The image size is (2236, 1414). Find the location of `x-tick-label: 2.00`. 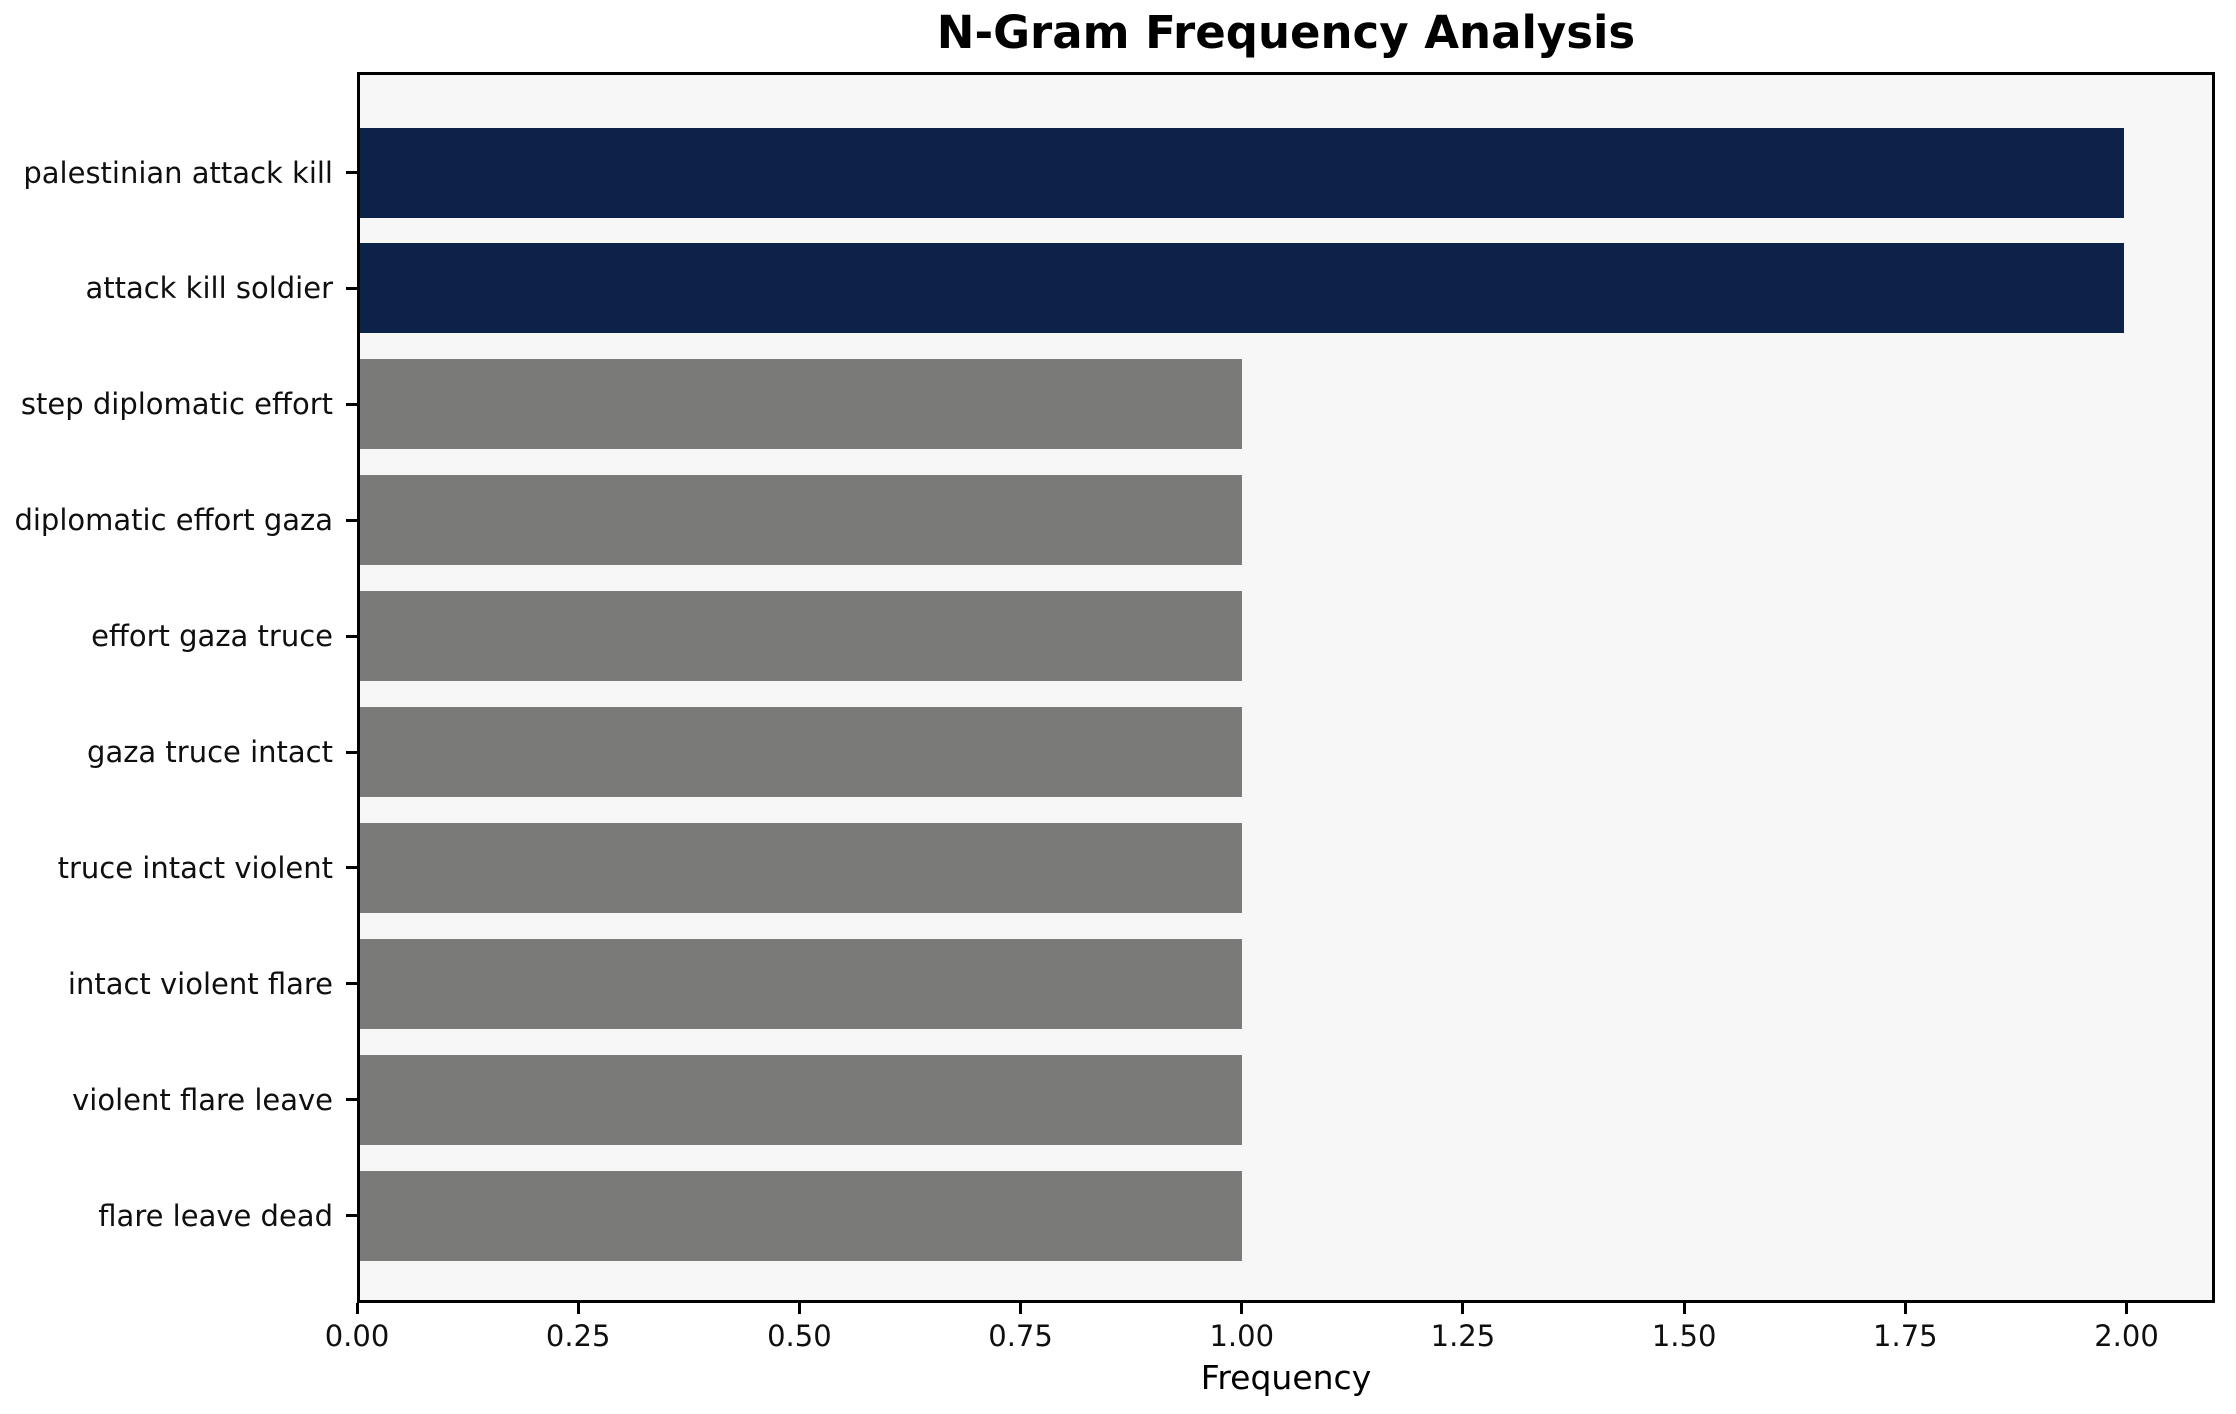

x-tick-label: 2.00 is located at coordinates (2126, 1336).